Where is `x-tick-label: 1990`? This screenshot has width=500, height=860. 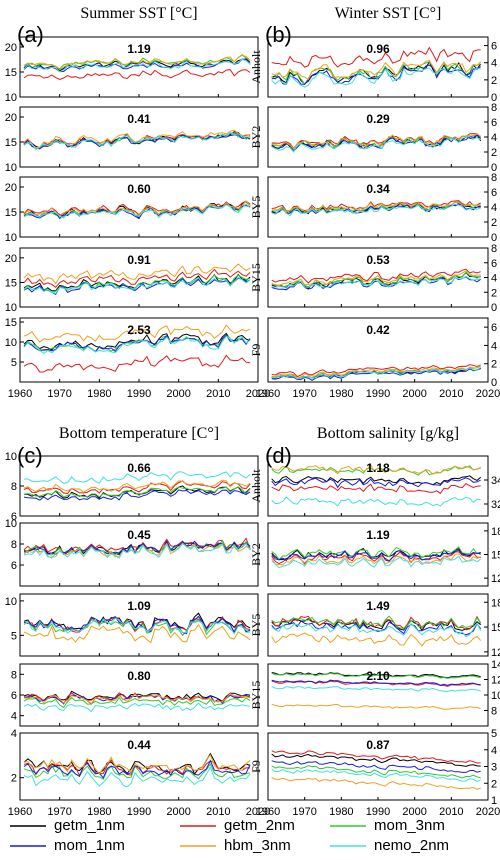
x-tick-label: 1990 is located at coordinates (139, 394).